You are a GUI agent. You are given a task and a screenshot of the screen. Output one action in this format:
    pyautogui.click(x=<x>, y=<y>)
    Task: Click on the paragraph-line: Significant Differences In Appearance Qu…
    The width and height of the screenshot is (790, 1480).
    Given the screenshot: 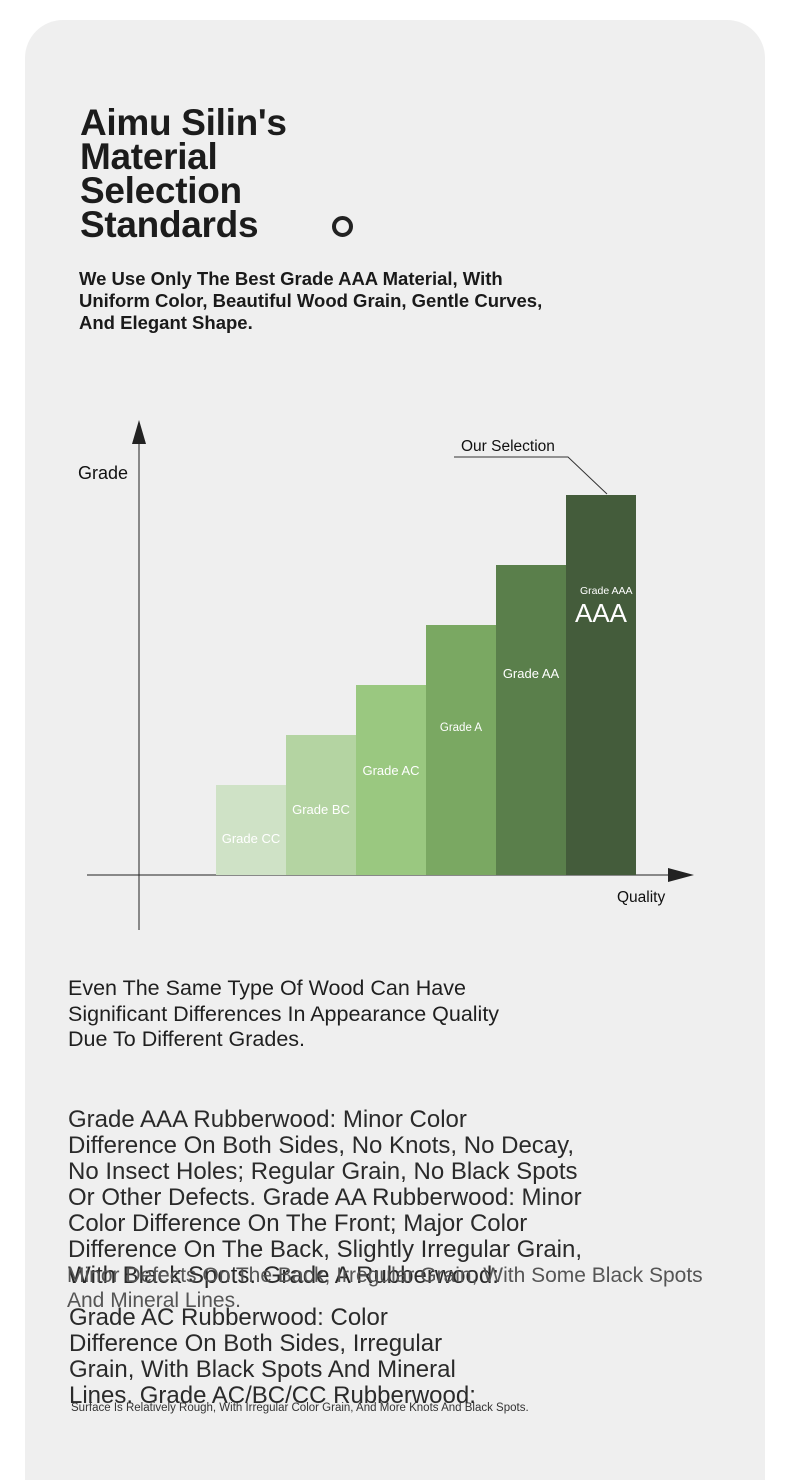 What is the action you would take?
    pyautogui.click(x=284, y=1013)
    